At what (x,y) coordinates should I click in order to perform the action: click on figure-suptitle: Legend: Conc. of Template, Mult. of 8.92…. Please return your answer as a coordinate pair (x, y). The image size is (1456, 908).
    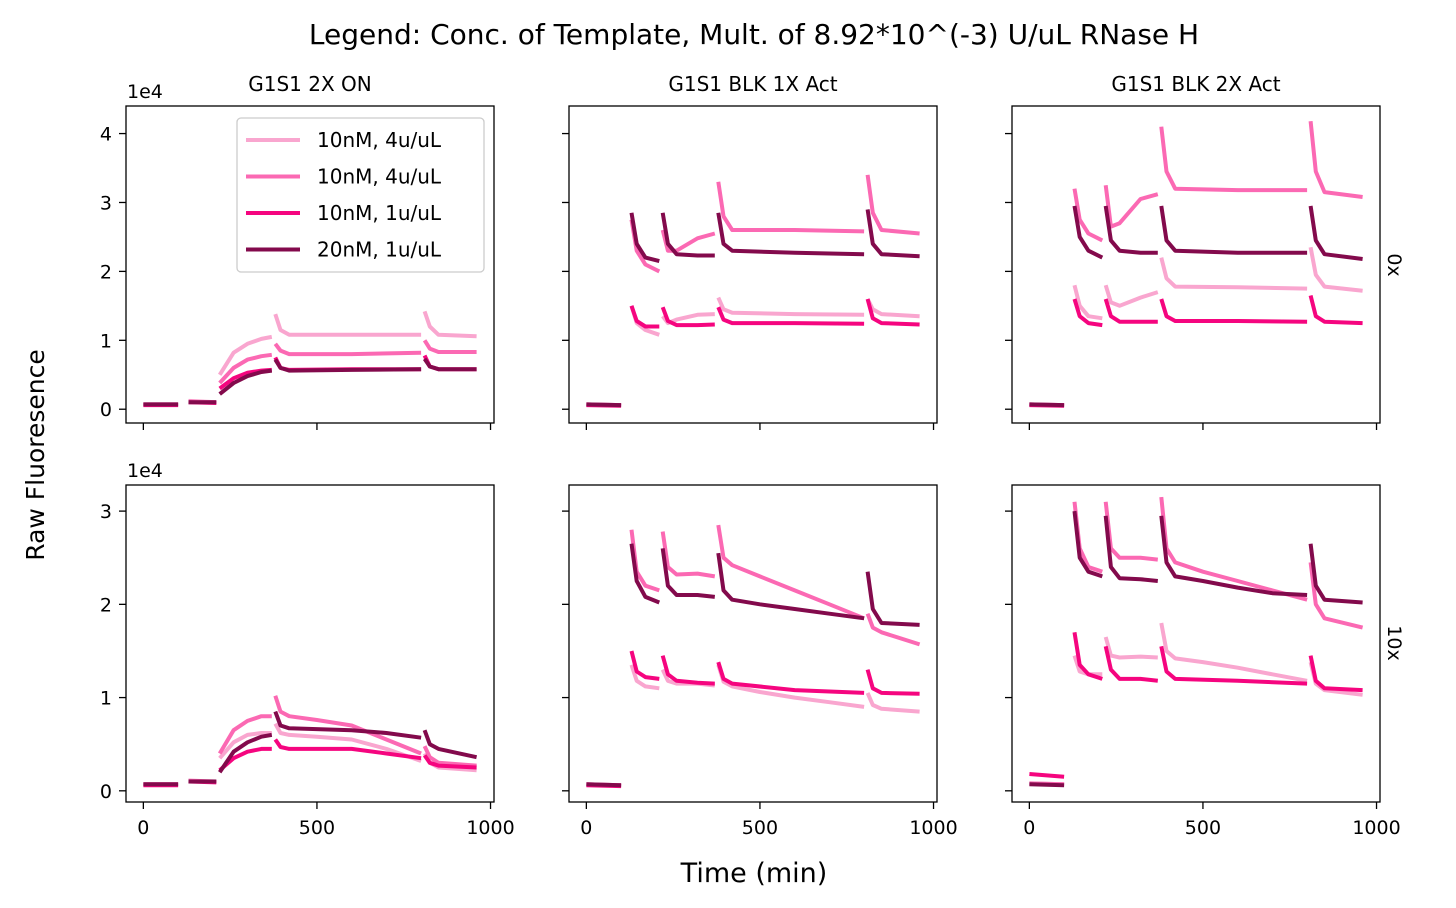
    Looking at the image, I should click on (754, 34).